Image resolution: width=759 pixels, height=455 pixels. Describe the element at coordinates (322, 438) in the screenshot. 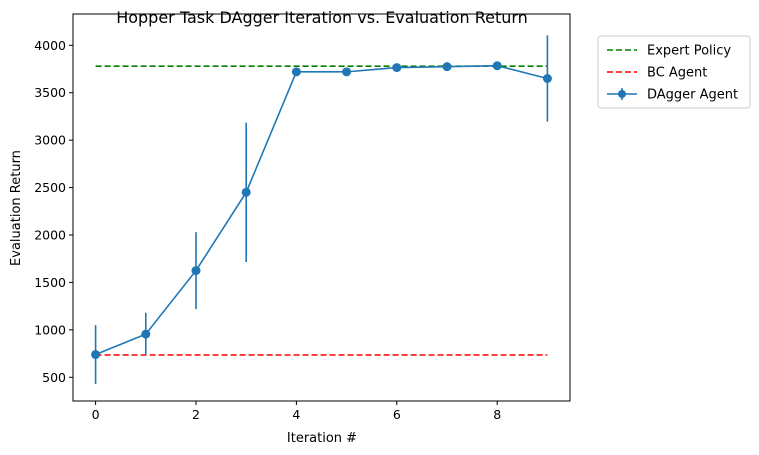

I see `x-axis-label: Iteration #` at that location.